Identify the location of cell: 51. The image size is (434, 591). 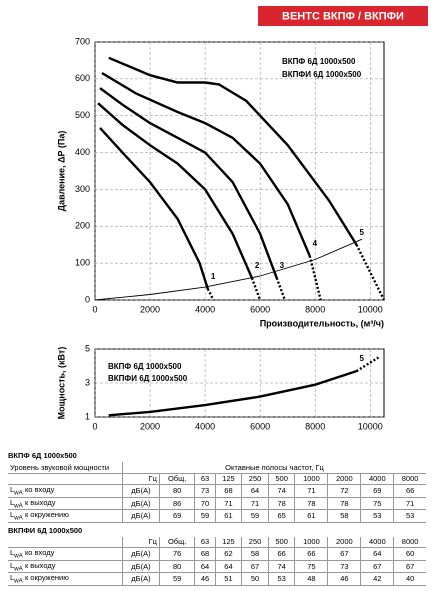
(228, 579).